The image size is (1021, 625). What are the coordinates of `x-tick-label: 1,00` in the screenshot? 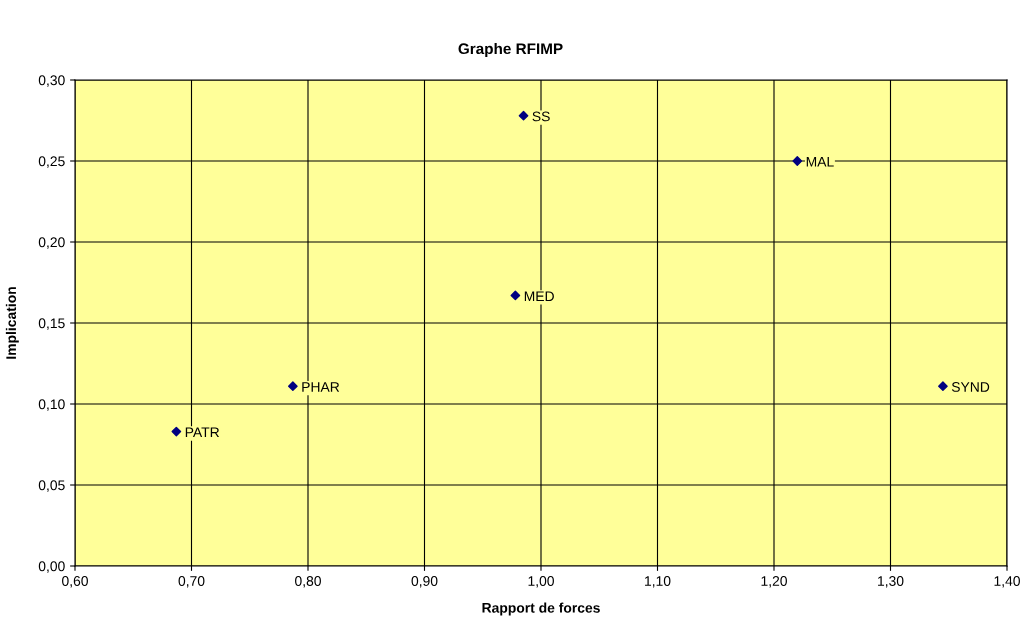 It's located at (541, 582).